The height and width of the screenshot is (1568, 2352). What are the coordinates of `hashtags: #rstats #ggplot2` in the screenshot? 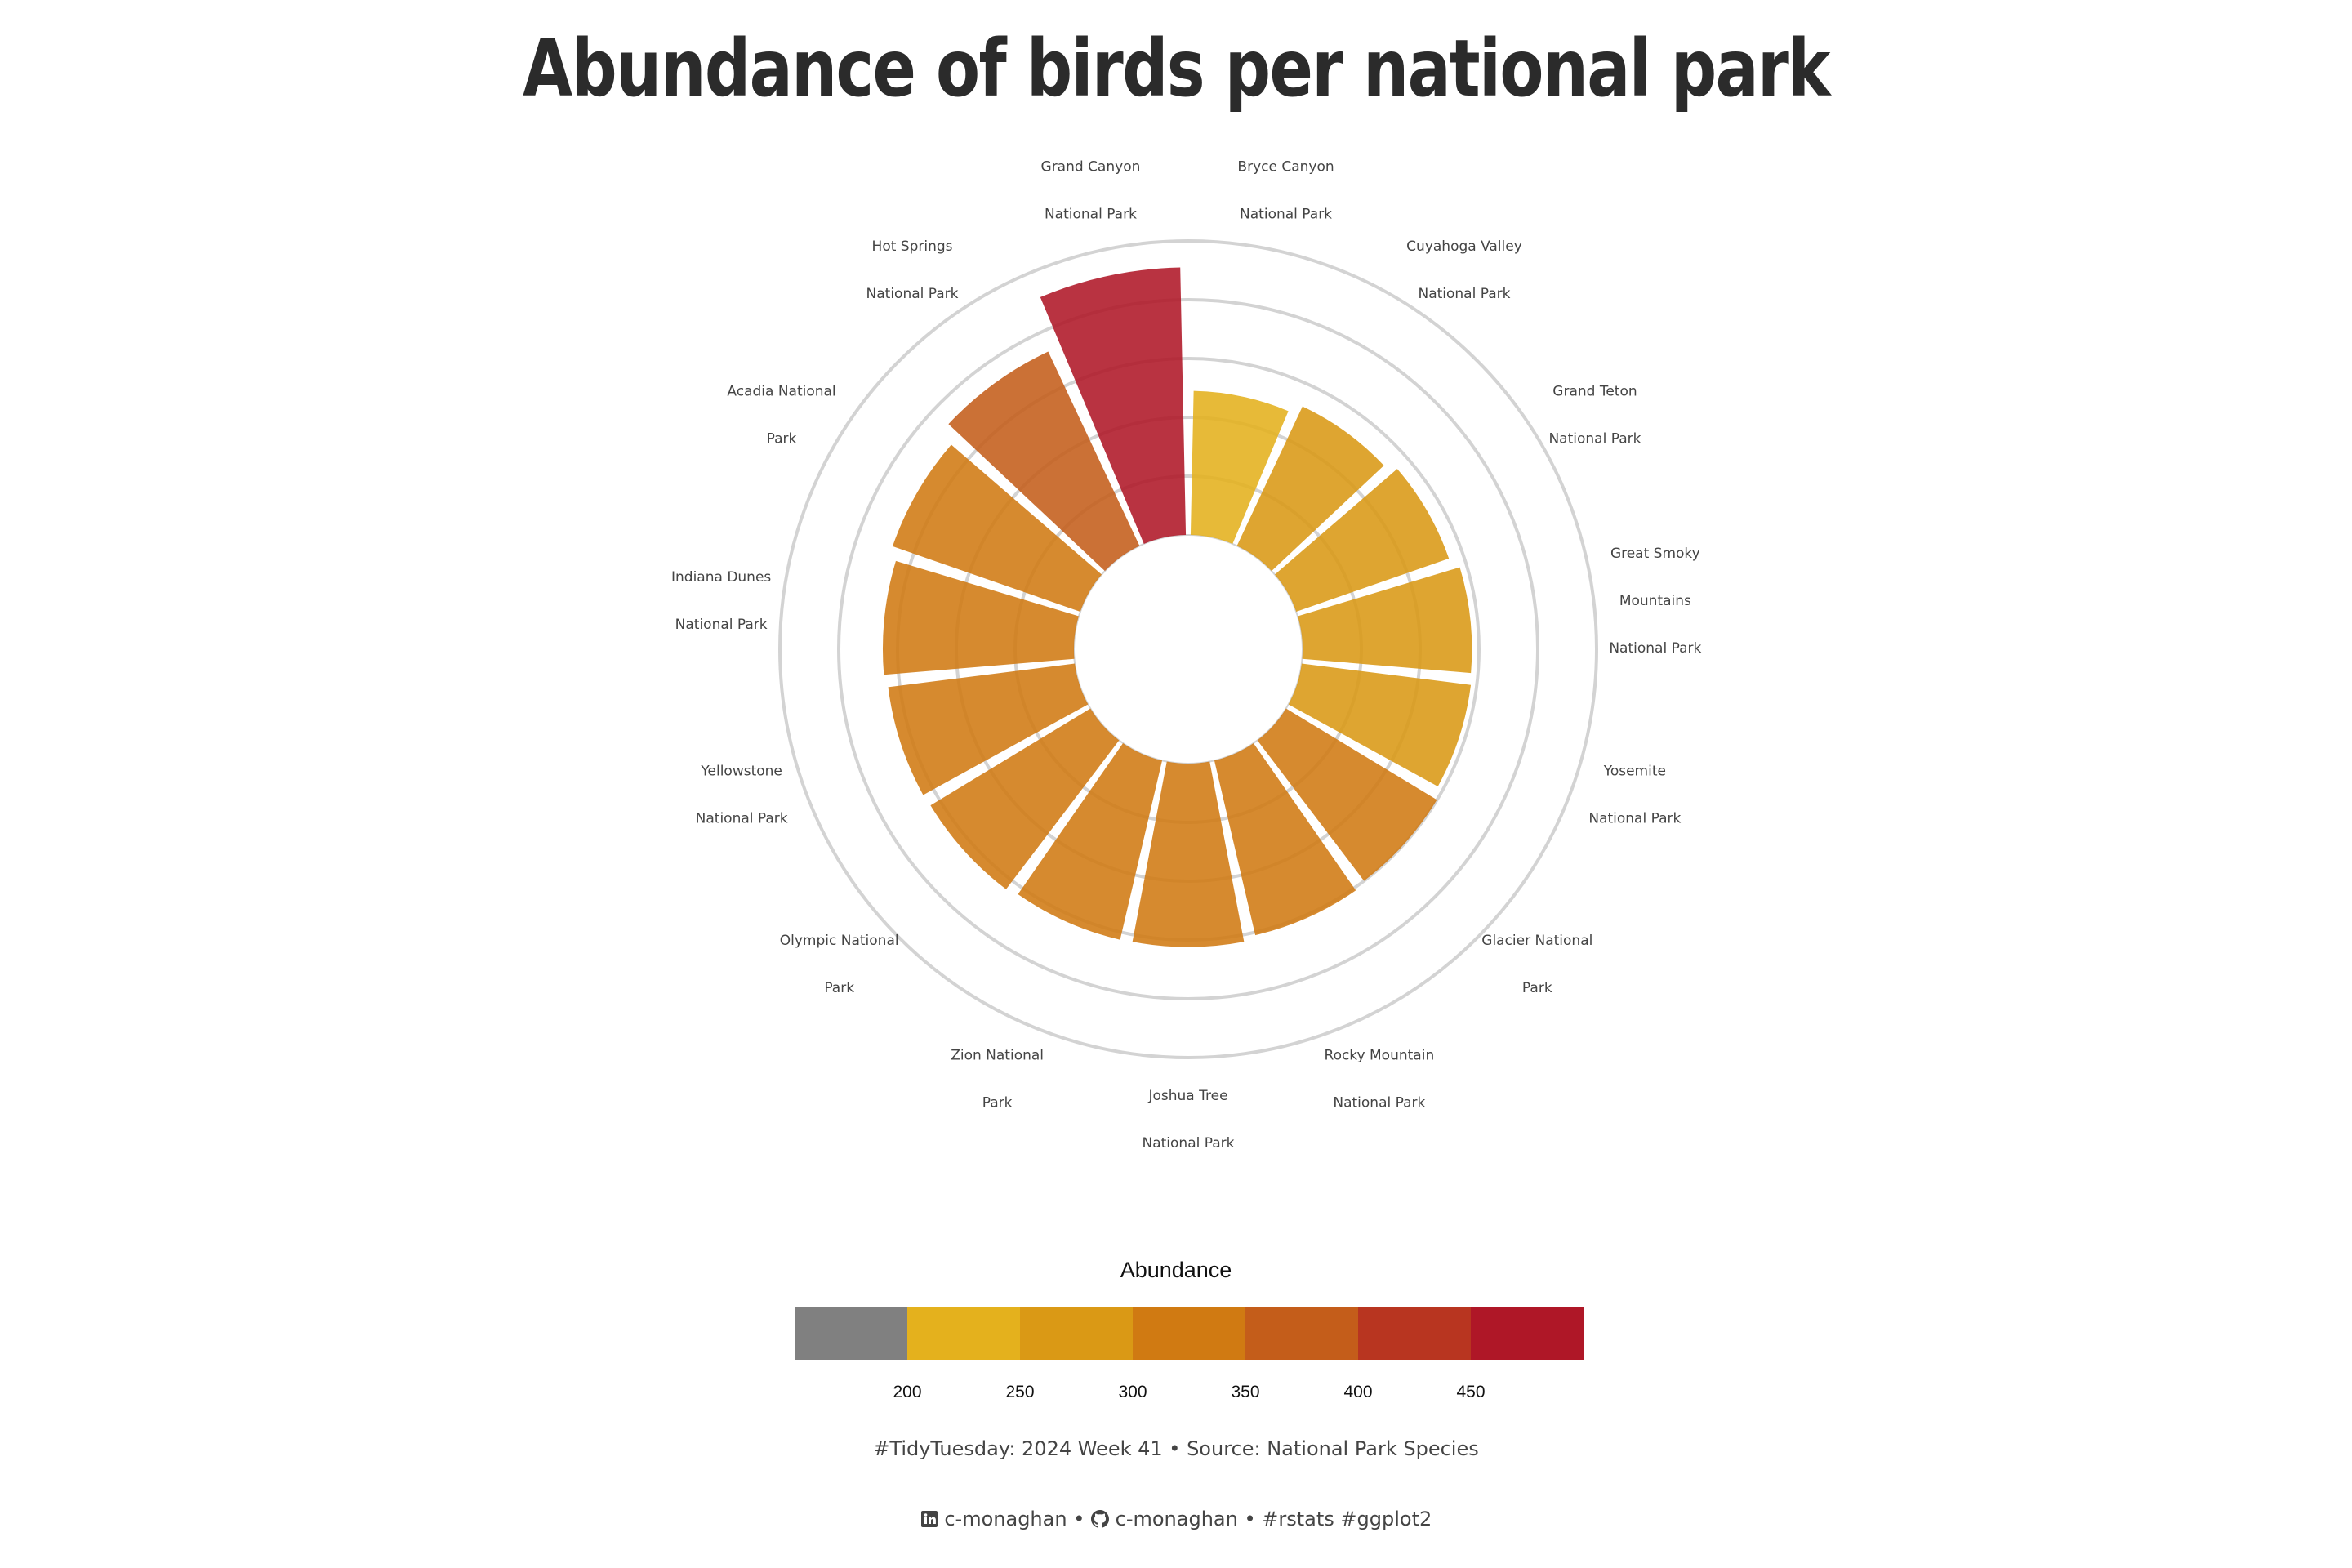 It's located at (1347, 1519).